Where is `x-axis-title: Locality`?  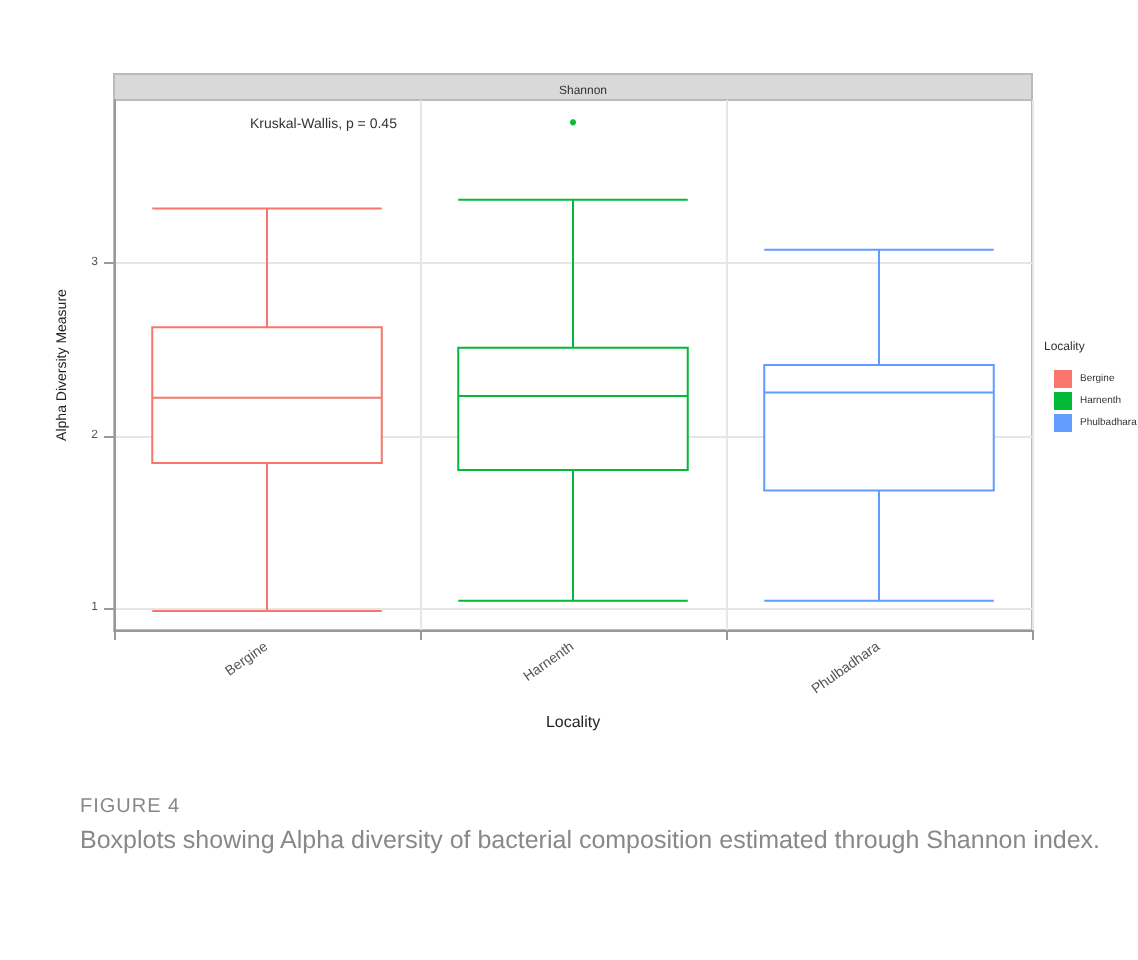
x-axis-title: Locality is located at coordinates (573, 722).